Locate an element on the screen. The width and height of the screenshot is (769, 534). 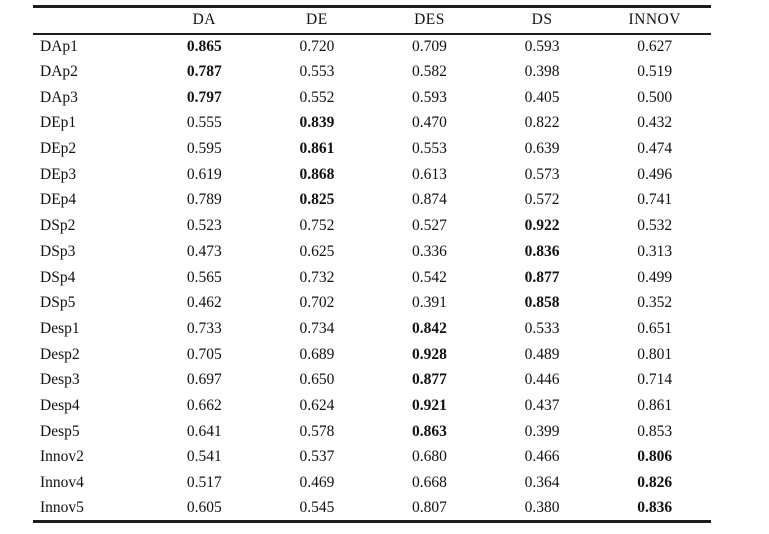
column-header-de: DE is located at coordinates (317, 20).